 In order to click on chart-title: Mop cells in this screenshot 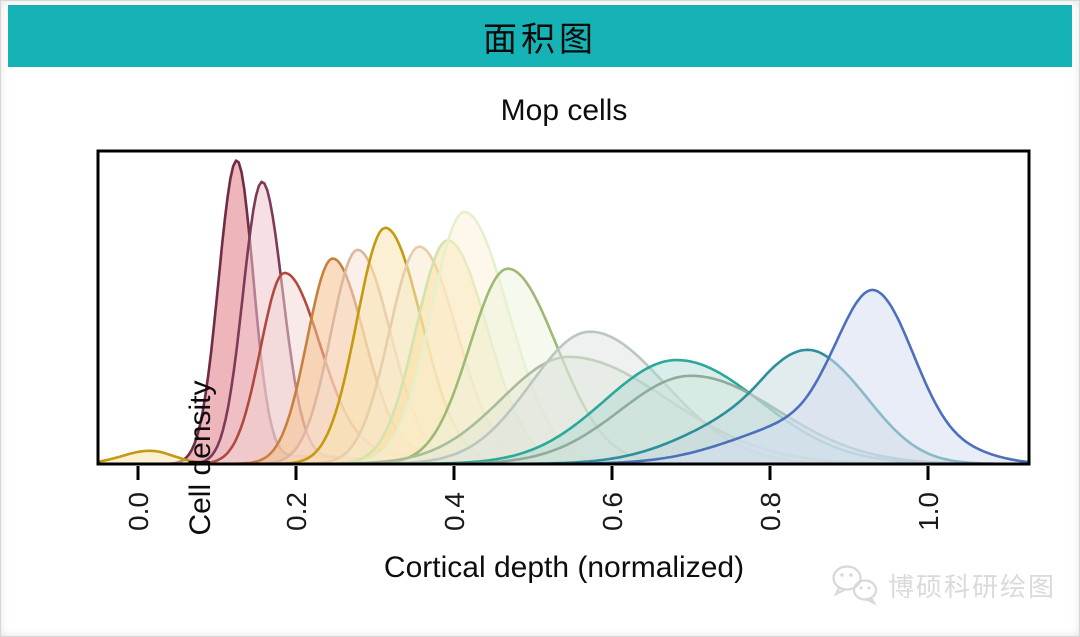, I will do `click(564, 110)`.